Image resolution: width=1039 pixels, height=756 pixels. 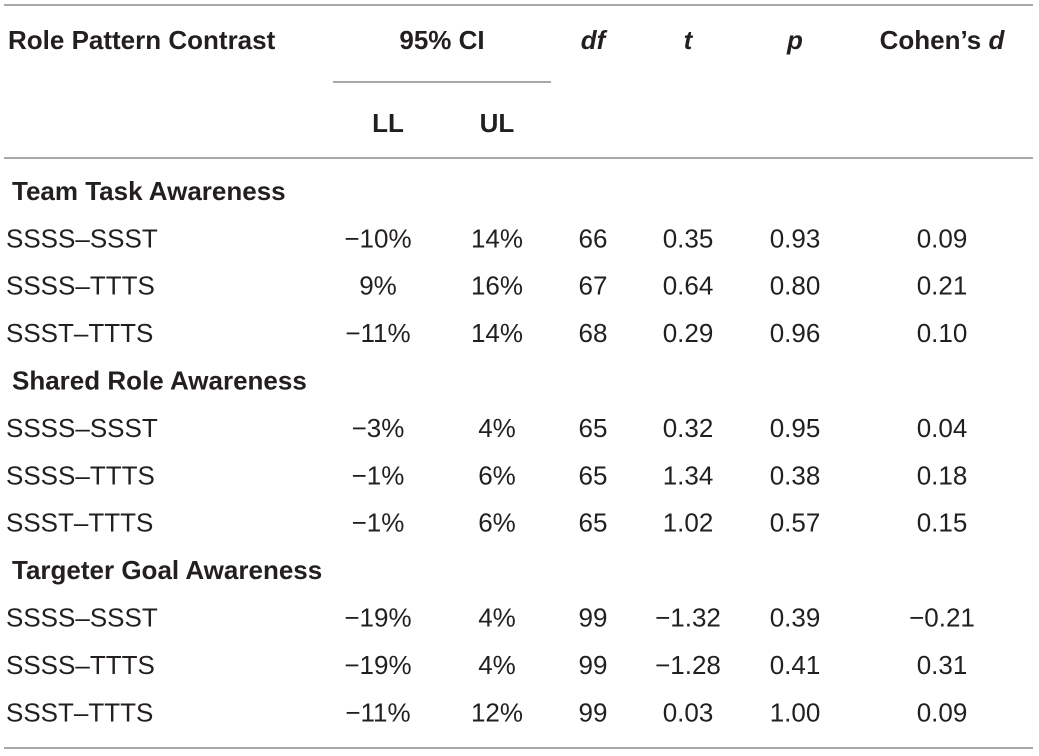 What do you see at coordinates (689, 40) in the screenshot?
I see `header-cell: t` at bounding box center [689, 40].